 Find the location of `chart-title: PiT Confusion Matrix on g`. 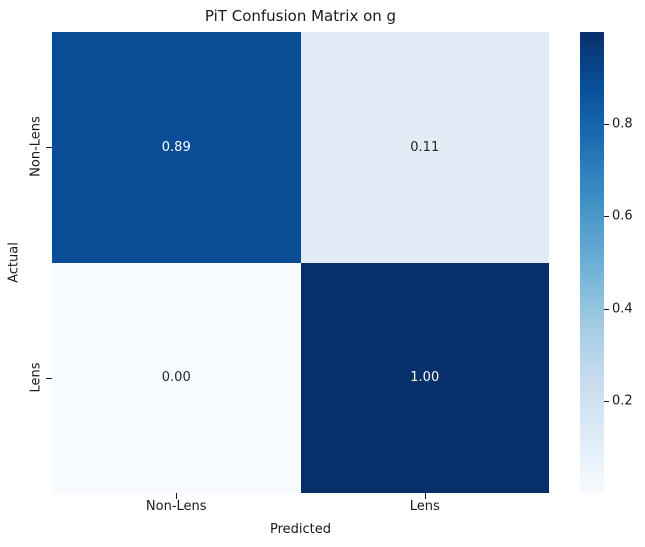

chart-title: PiT Confusion Matrix on g is located at coordinates (300, 16).